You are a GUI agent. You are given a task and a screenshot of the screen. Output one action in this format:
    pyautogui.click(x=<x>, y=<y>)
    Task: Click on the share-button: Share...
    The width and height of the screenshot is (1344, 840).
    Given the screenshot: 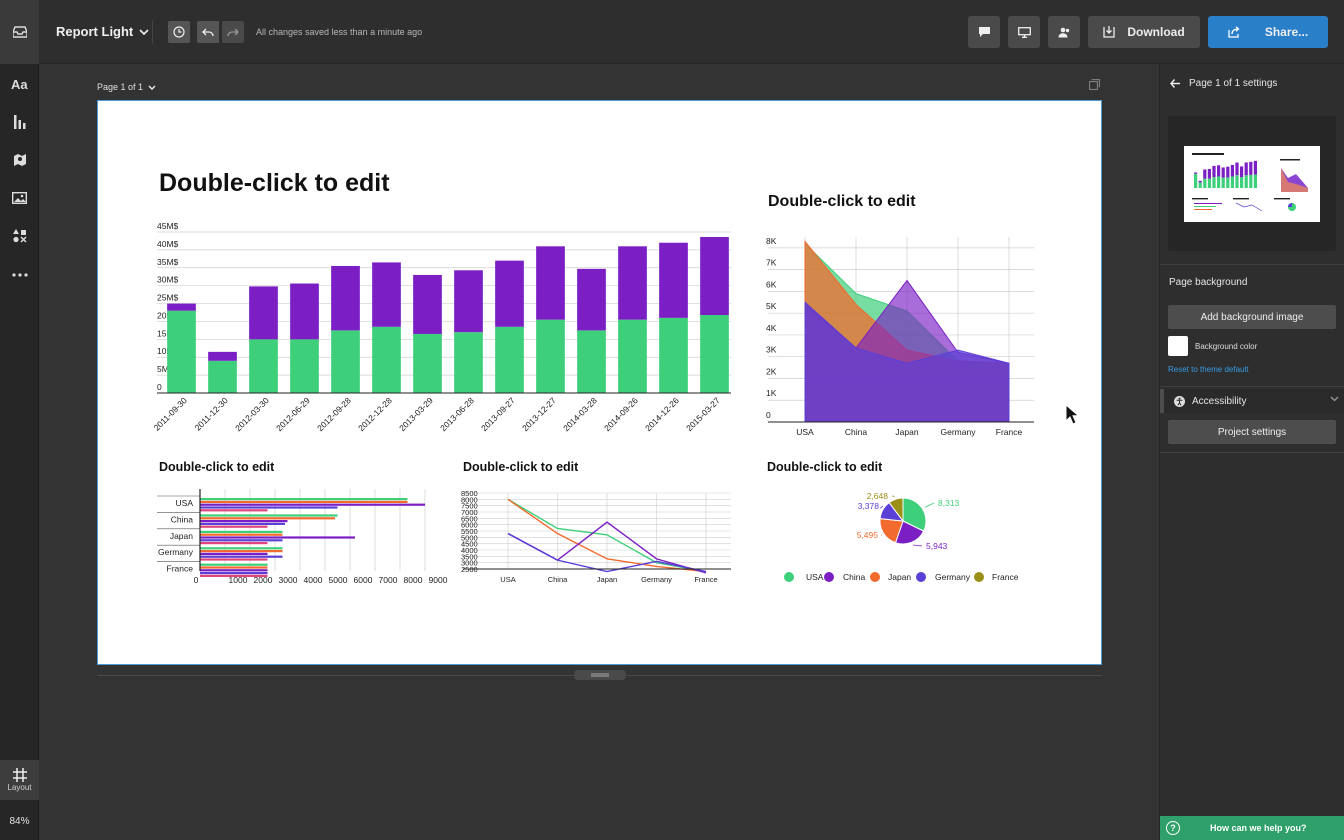 What is the action you would take?
    pyautogui.click(x=1268, y=32)
    